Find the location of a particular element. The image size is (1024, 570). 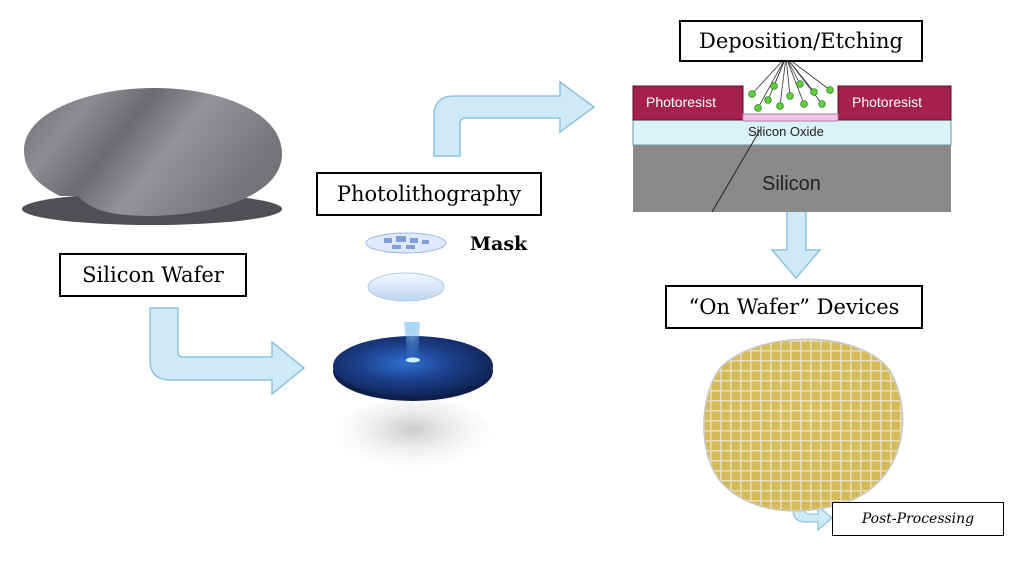

on-wafer-devices-label: “On Wafer” Devices is located at coordinates (794, 307).